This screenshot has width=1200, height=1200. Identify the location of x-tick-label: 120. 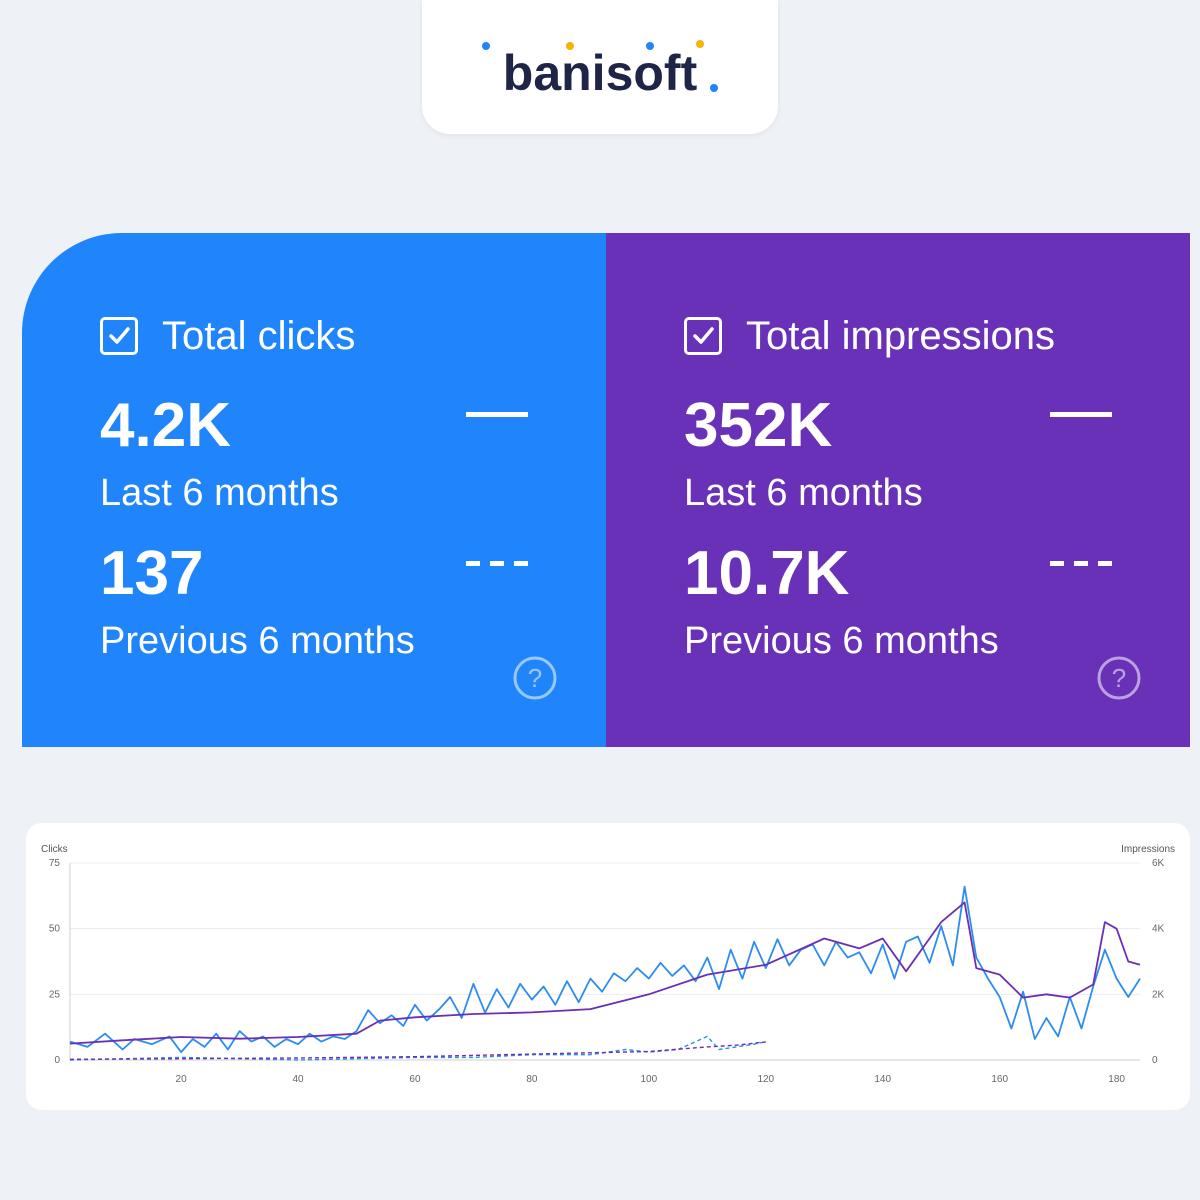
(765, 1079).